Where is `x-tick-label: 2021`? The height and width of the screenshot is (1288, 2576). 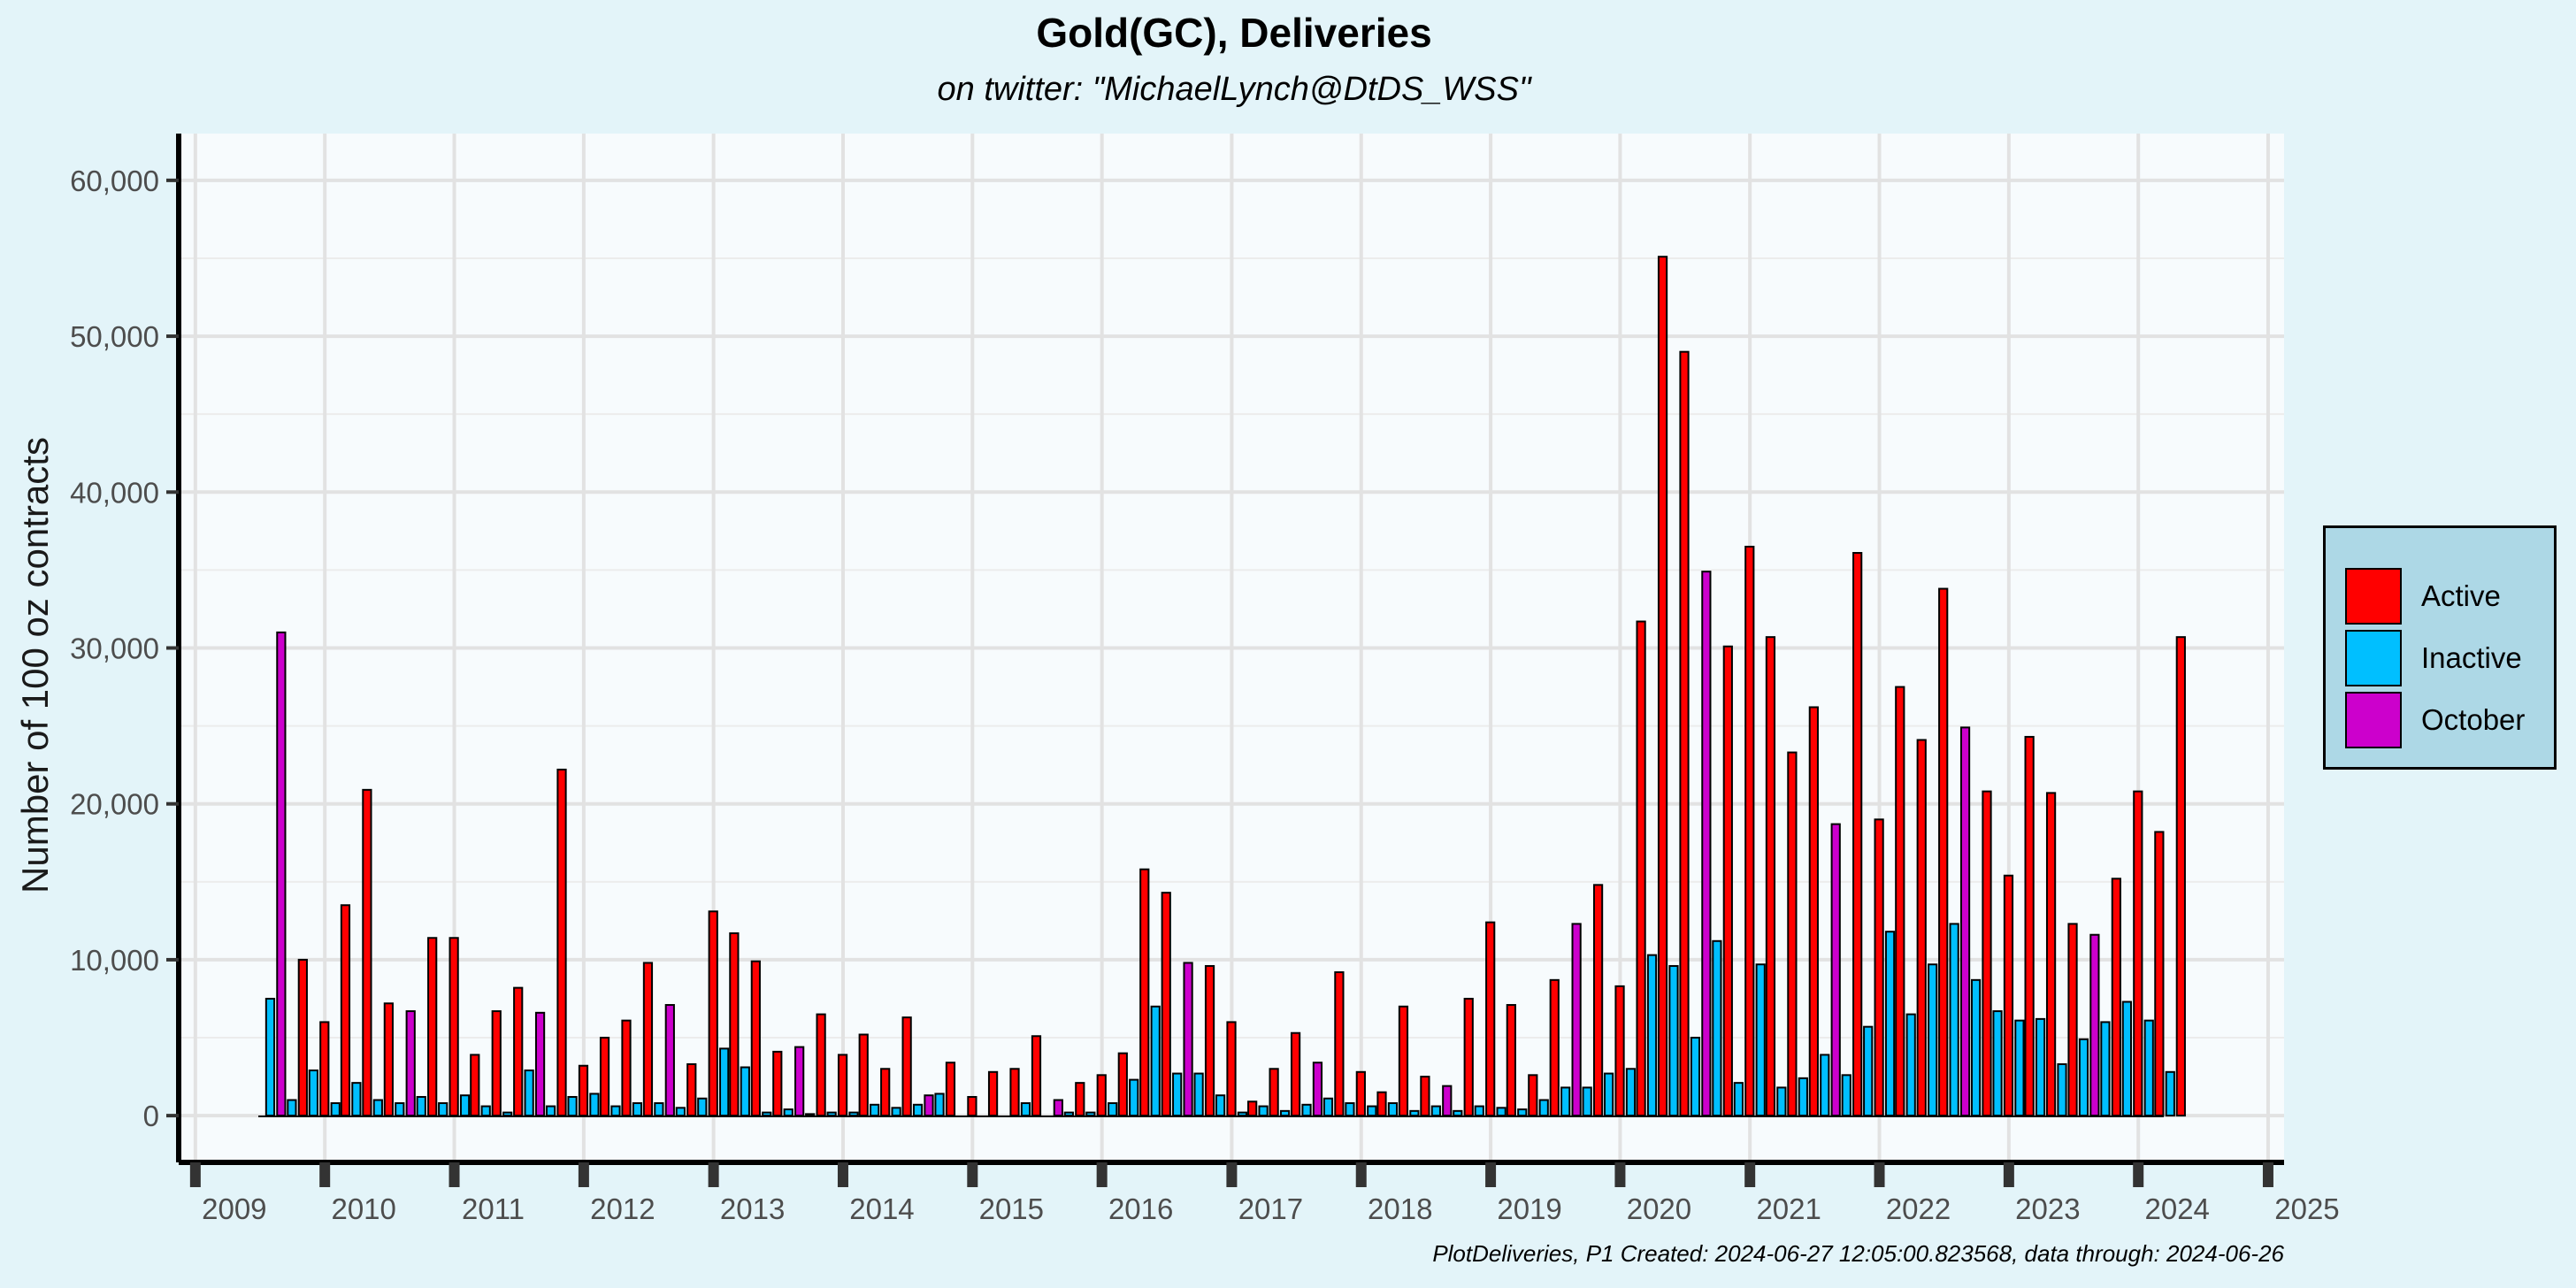 x-tick-label: 2021 is located at coordinates (1788, 1208).